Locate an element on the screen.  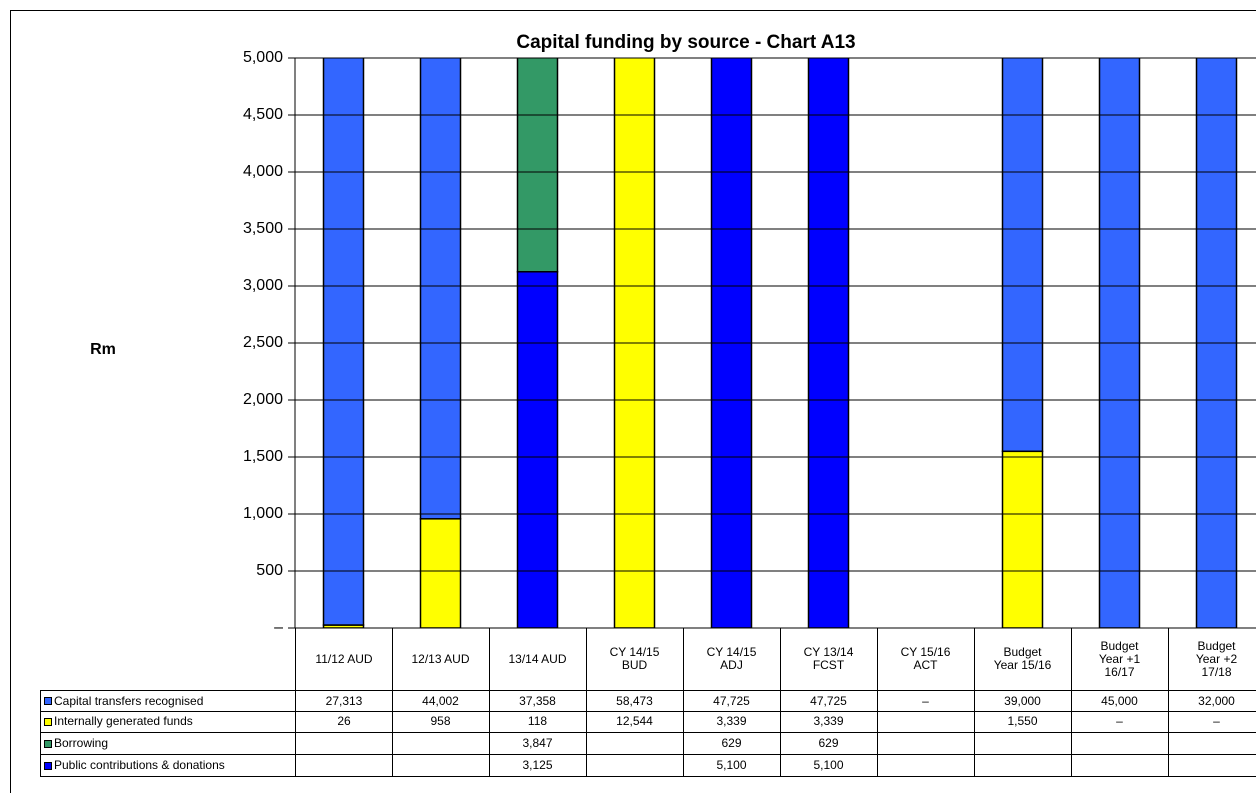
category-label: CY 15/16 ACT is located at coordinates (926, 659).